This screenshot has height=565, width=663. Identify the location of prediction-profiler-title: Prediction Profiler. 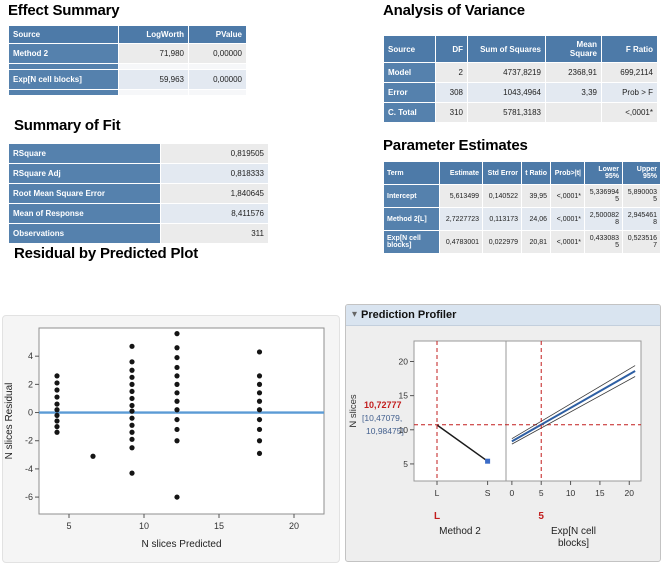
(409, 315).